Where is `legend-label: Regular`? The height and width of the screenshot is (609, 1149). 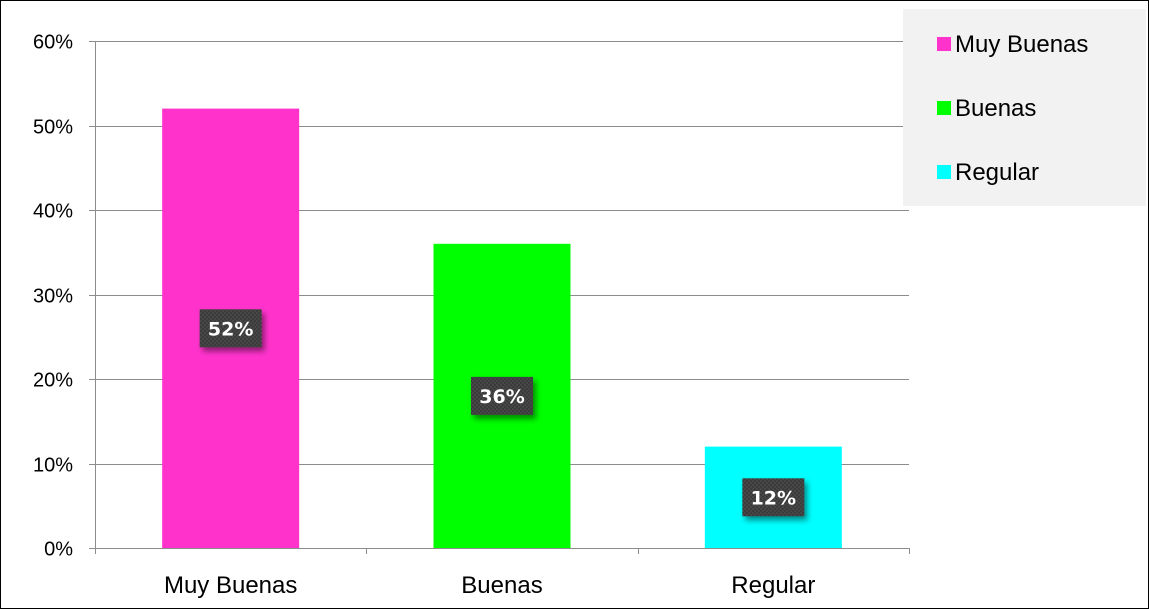
legend-label: Regular is located at coordinates (997, 172).